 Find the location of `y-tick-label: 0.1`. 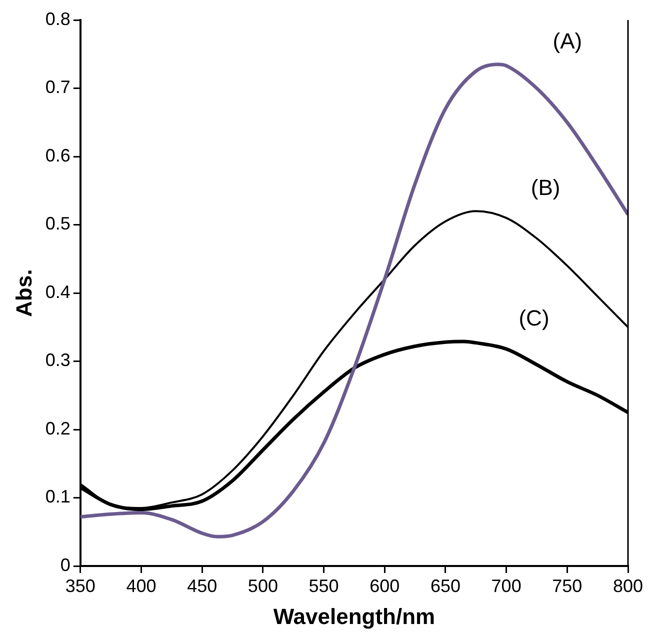

y-tick-label: 0.1 is located at coordinates (57, 496).